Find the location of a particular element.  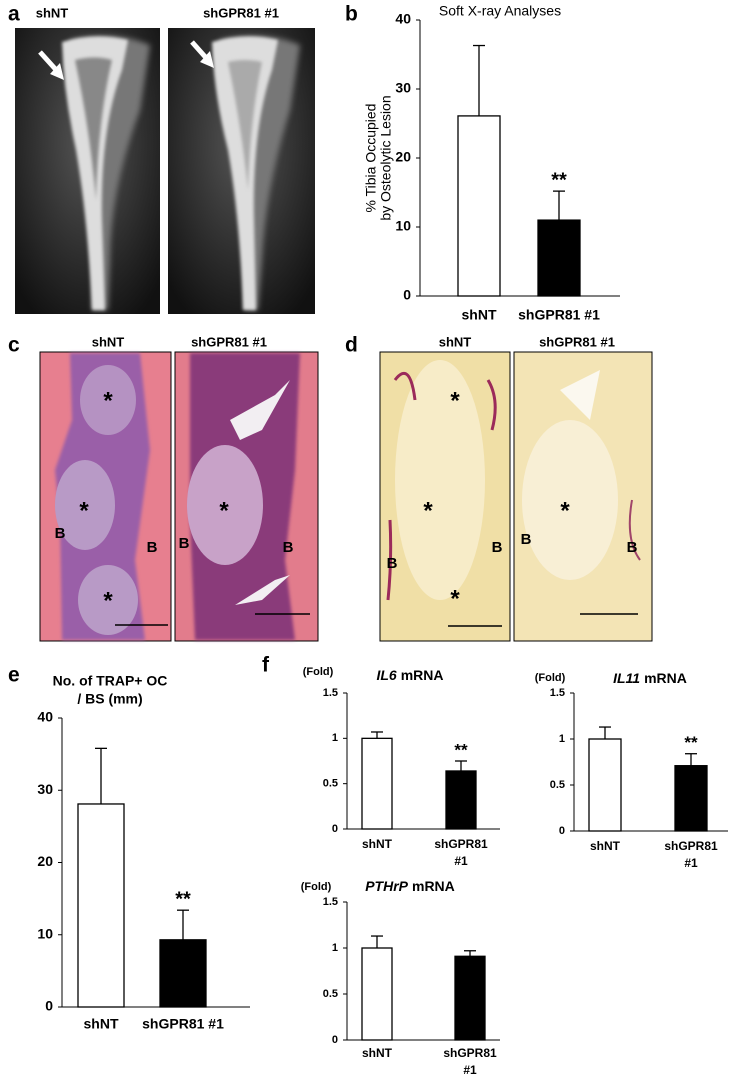

chart-title: IL11 mRNA is located at coordinates (650, 678).